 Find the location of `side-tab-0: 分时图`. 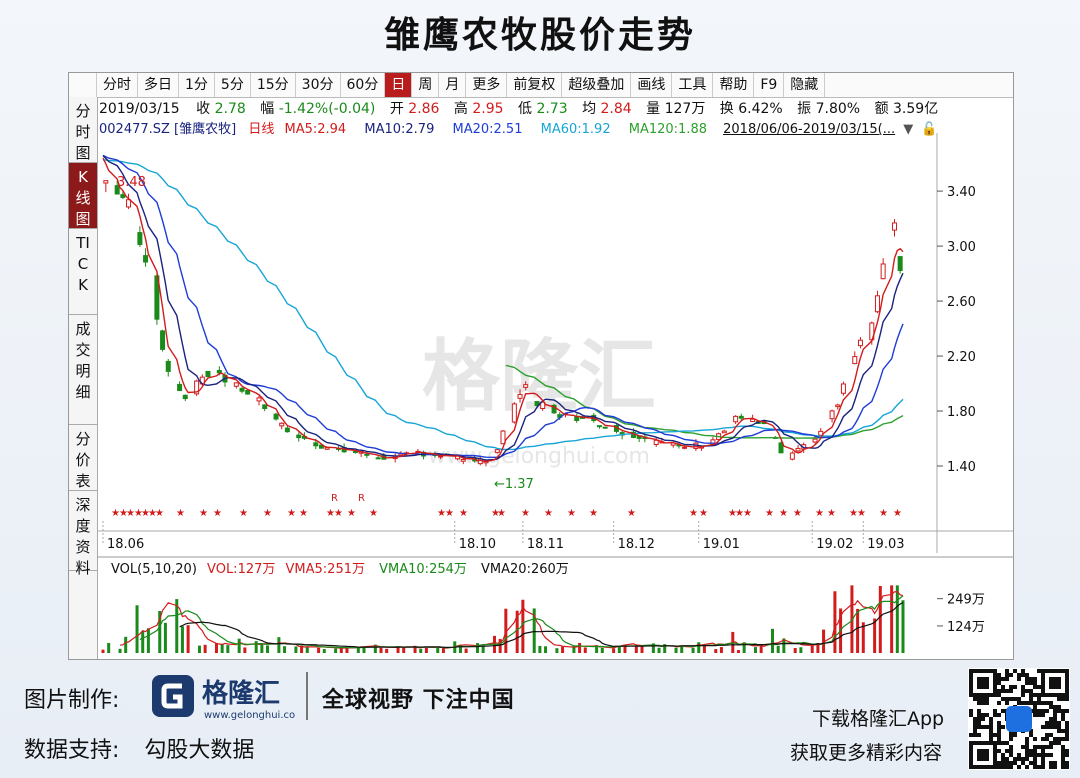

side-tab-0: 分时图 is located at coordinates (83, 130).